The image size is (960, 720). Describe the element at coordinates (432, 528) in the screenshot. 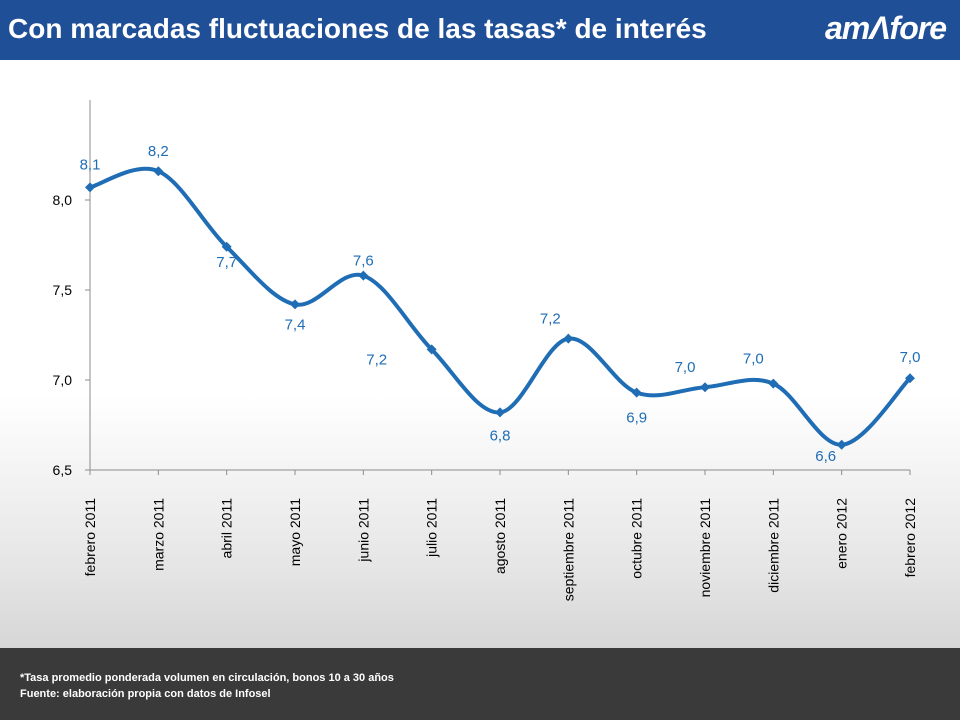

I see `x-tick-label: julio 2011` at that location.